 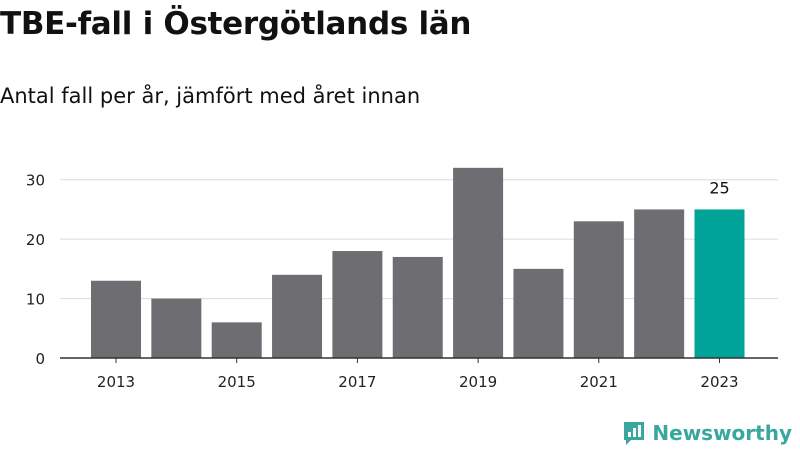 I want to click on data-label: 25, so click(x=719, y=187).